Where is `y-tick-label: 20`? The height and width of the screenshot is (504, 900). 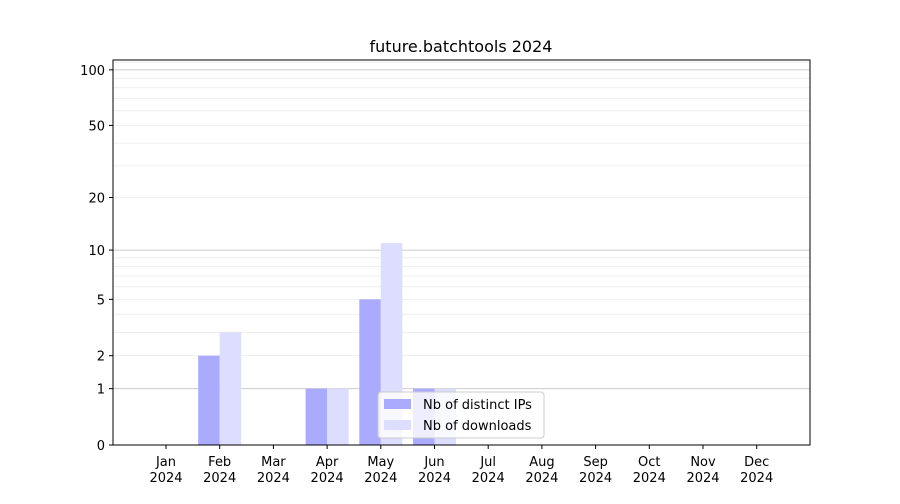 y-tick-label: 20 is located at coordinates (96, 199).